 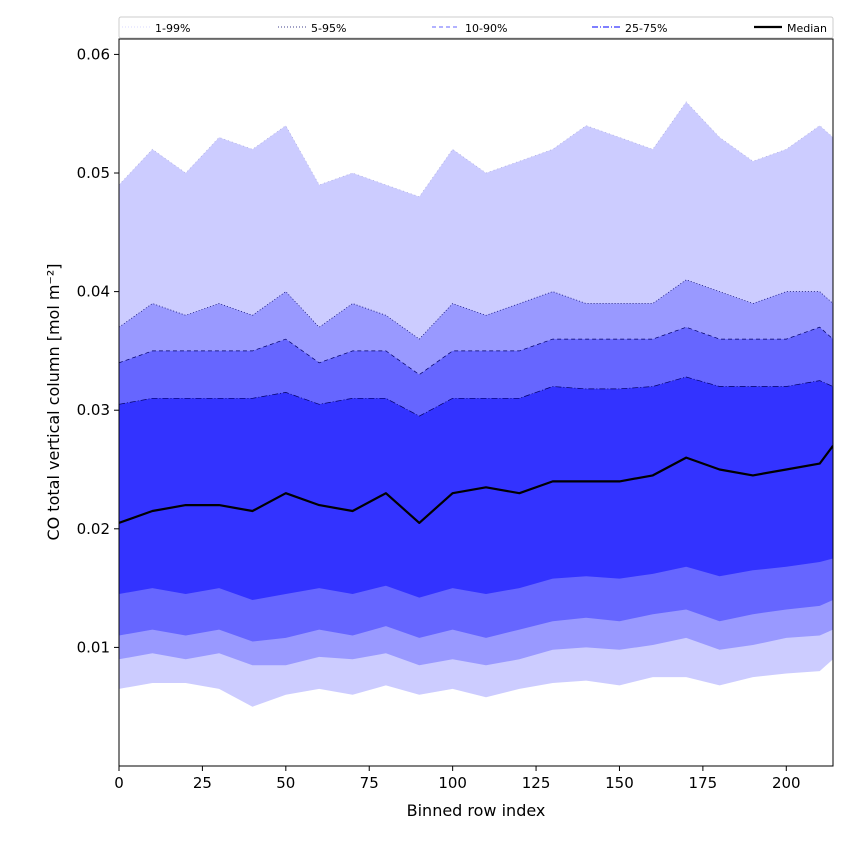 What do you see at coordinates (328, 28) in the screenshot?
I see `legend-label: 5-95%` at bounding box center [328, 28].